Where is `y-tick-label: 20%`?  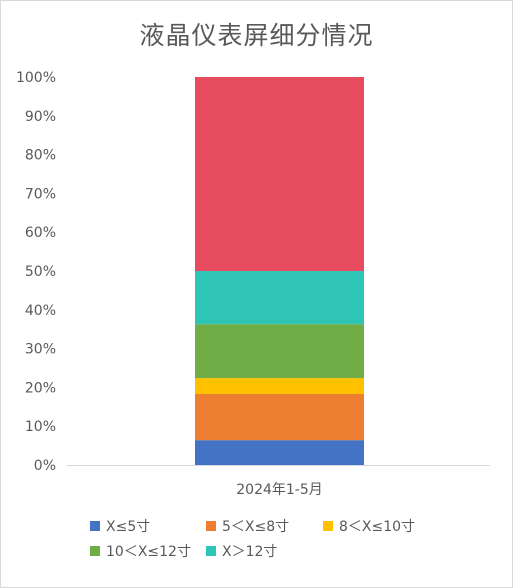 y-tick-label: 20% is located at coordinates (40, 388).